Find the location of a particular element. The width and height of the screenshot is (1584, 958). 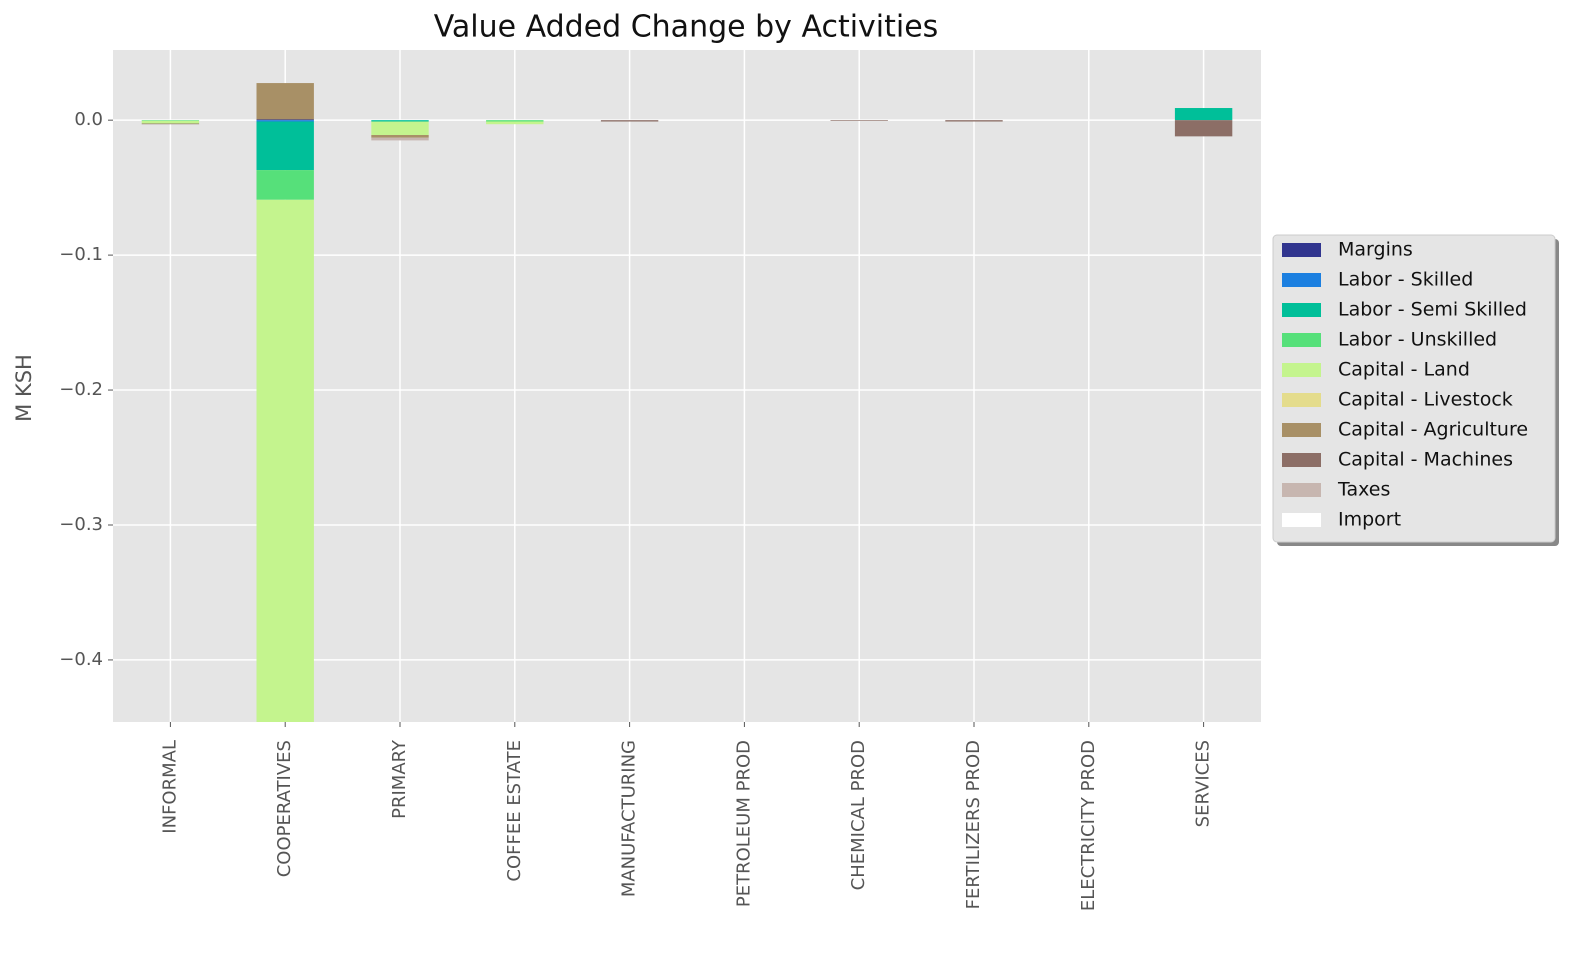

legend-label: Capital - Machines is located at coordinates (1425, 460).